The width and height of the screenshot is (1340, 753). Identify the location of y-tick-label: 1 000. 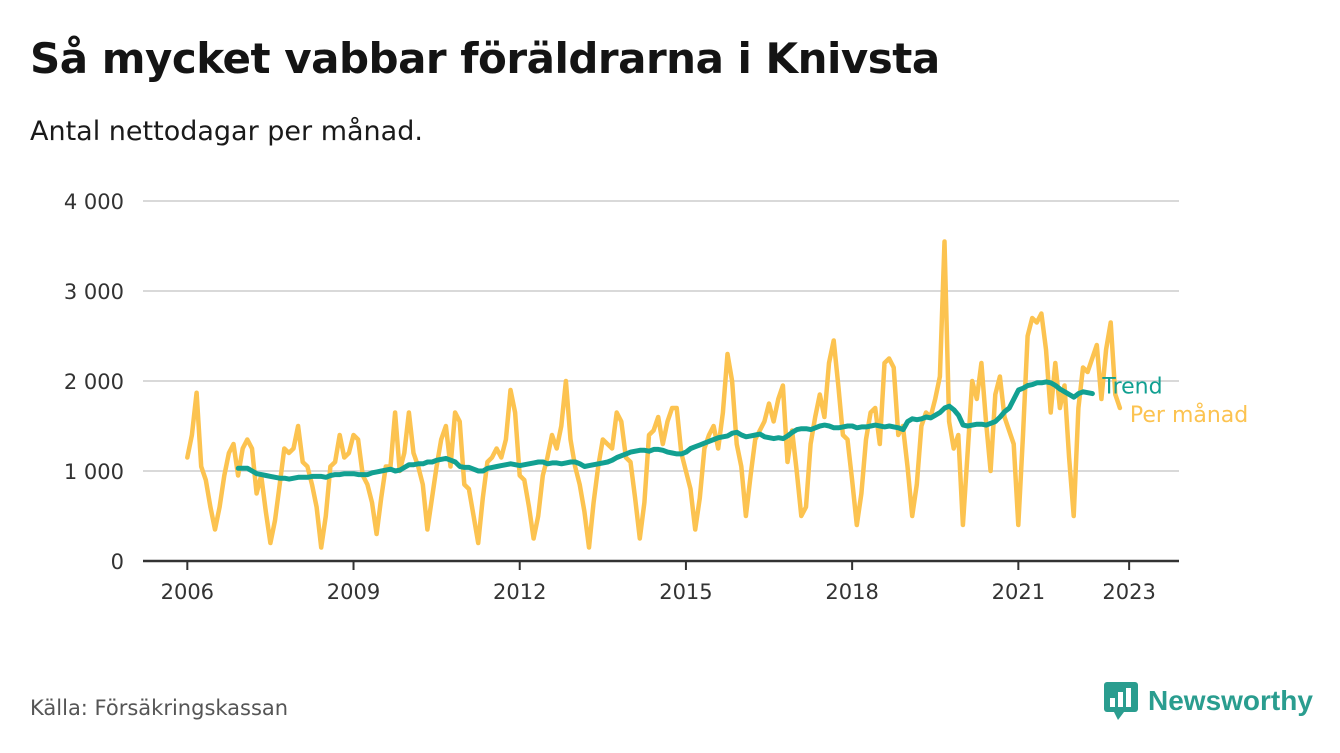
(94, 472).